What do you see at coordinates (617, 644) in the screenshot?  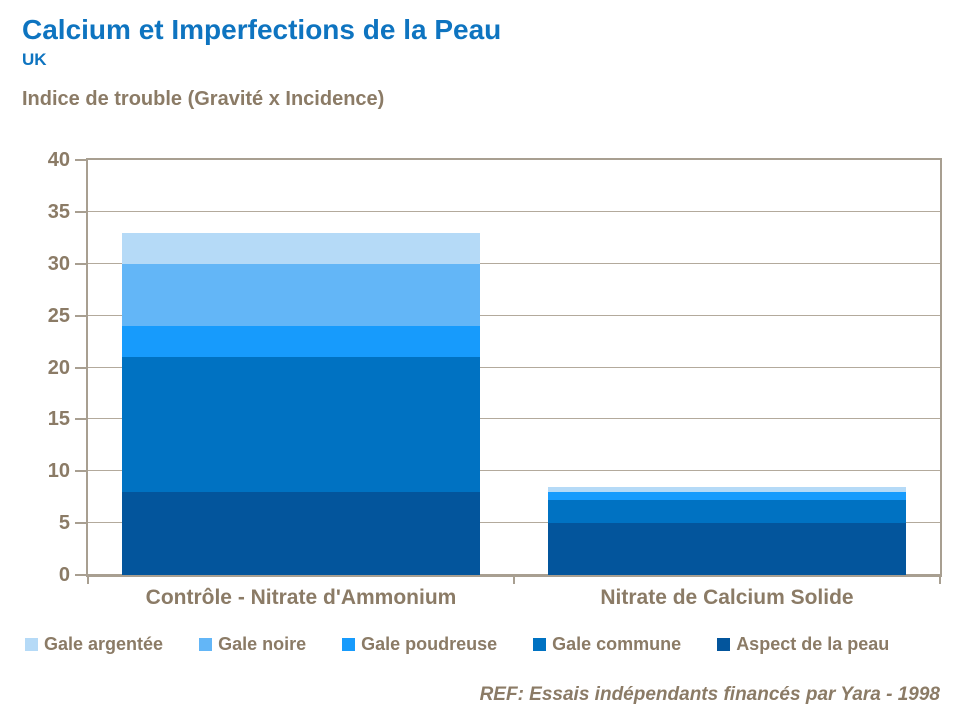 I see `legend-label: Gale commune` at bounding box center [617, 644].